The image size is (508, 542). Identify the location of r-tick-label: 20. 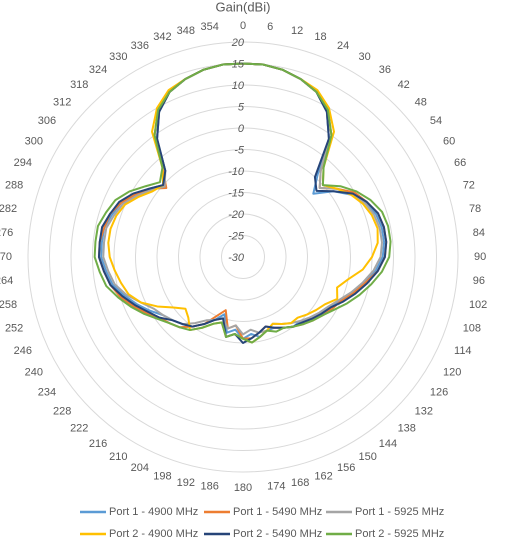
(238, 43).